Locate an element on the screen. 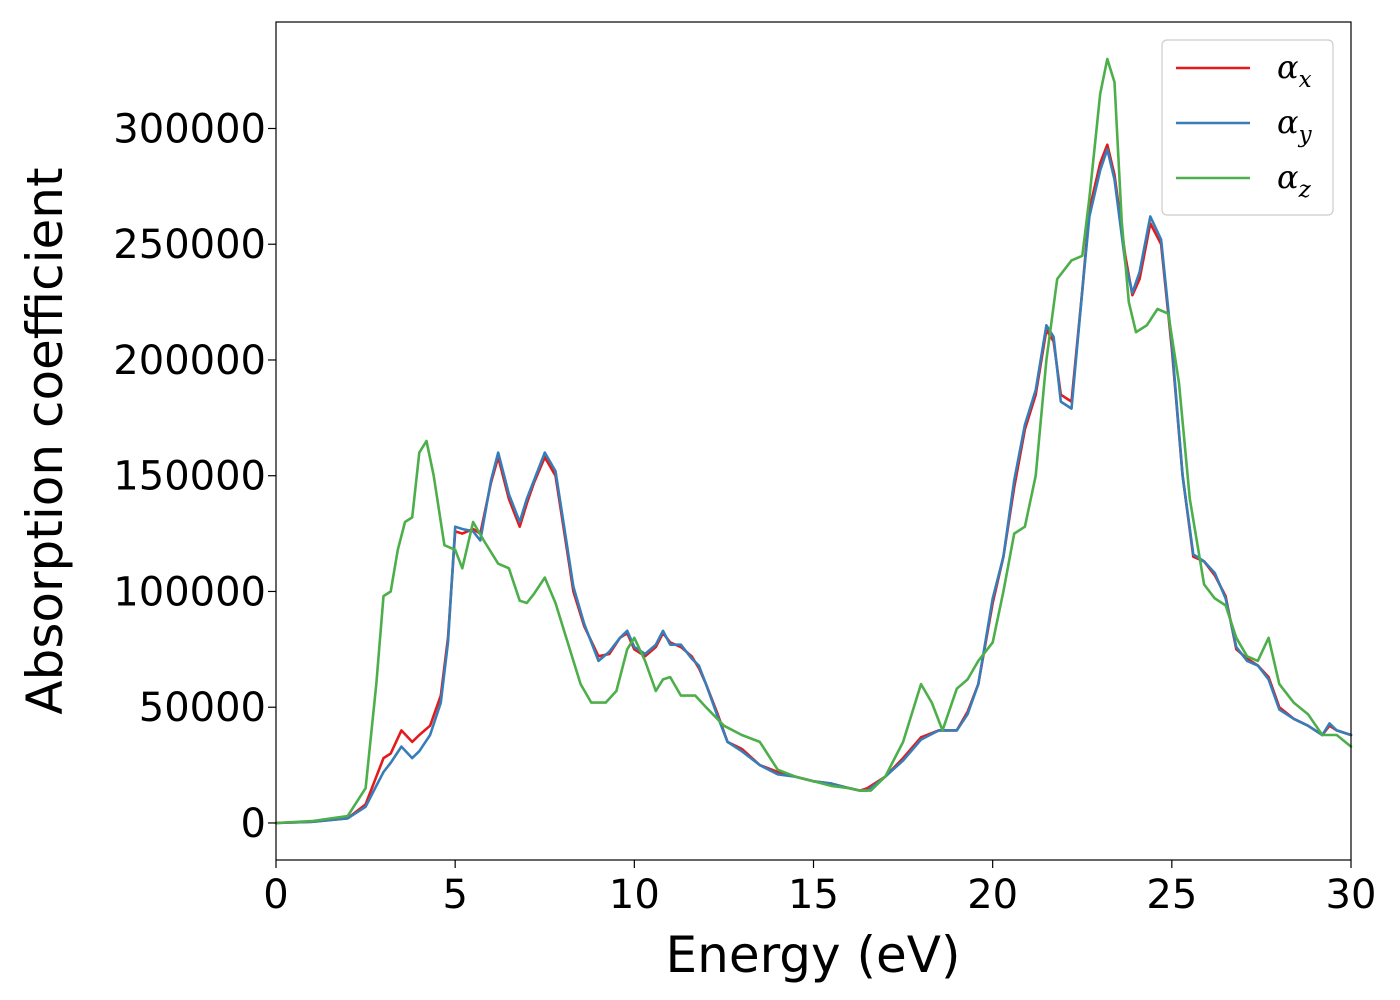 This screenshot has height=1000, width=1400. x-tick-label: 20 is located at coordinates (992, 895).